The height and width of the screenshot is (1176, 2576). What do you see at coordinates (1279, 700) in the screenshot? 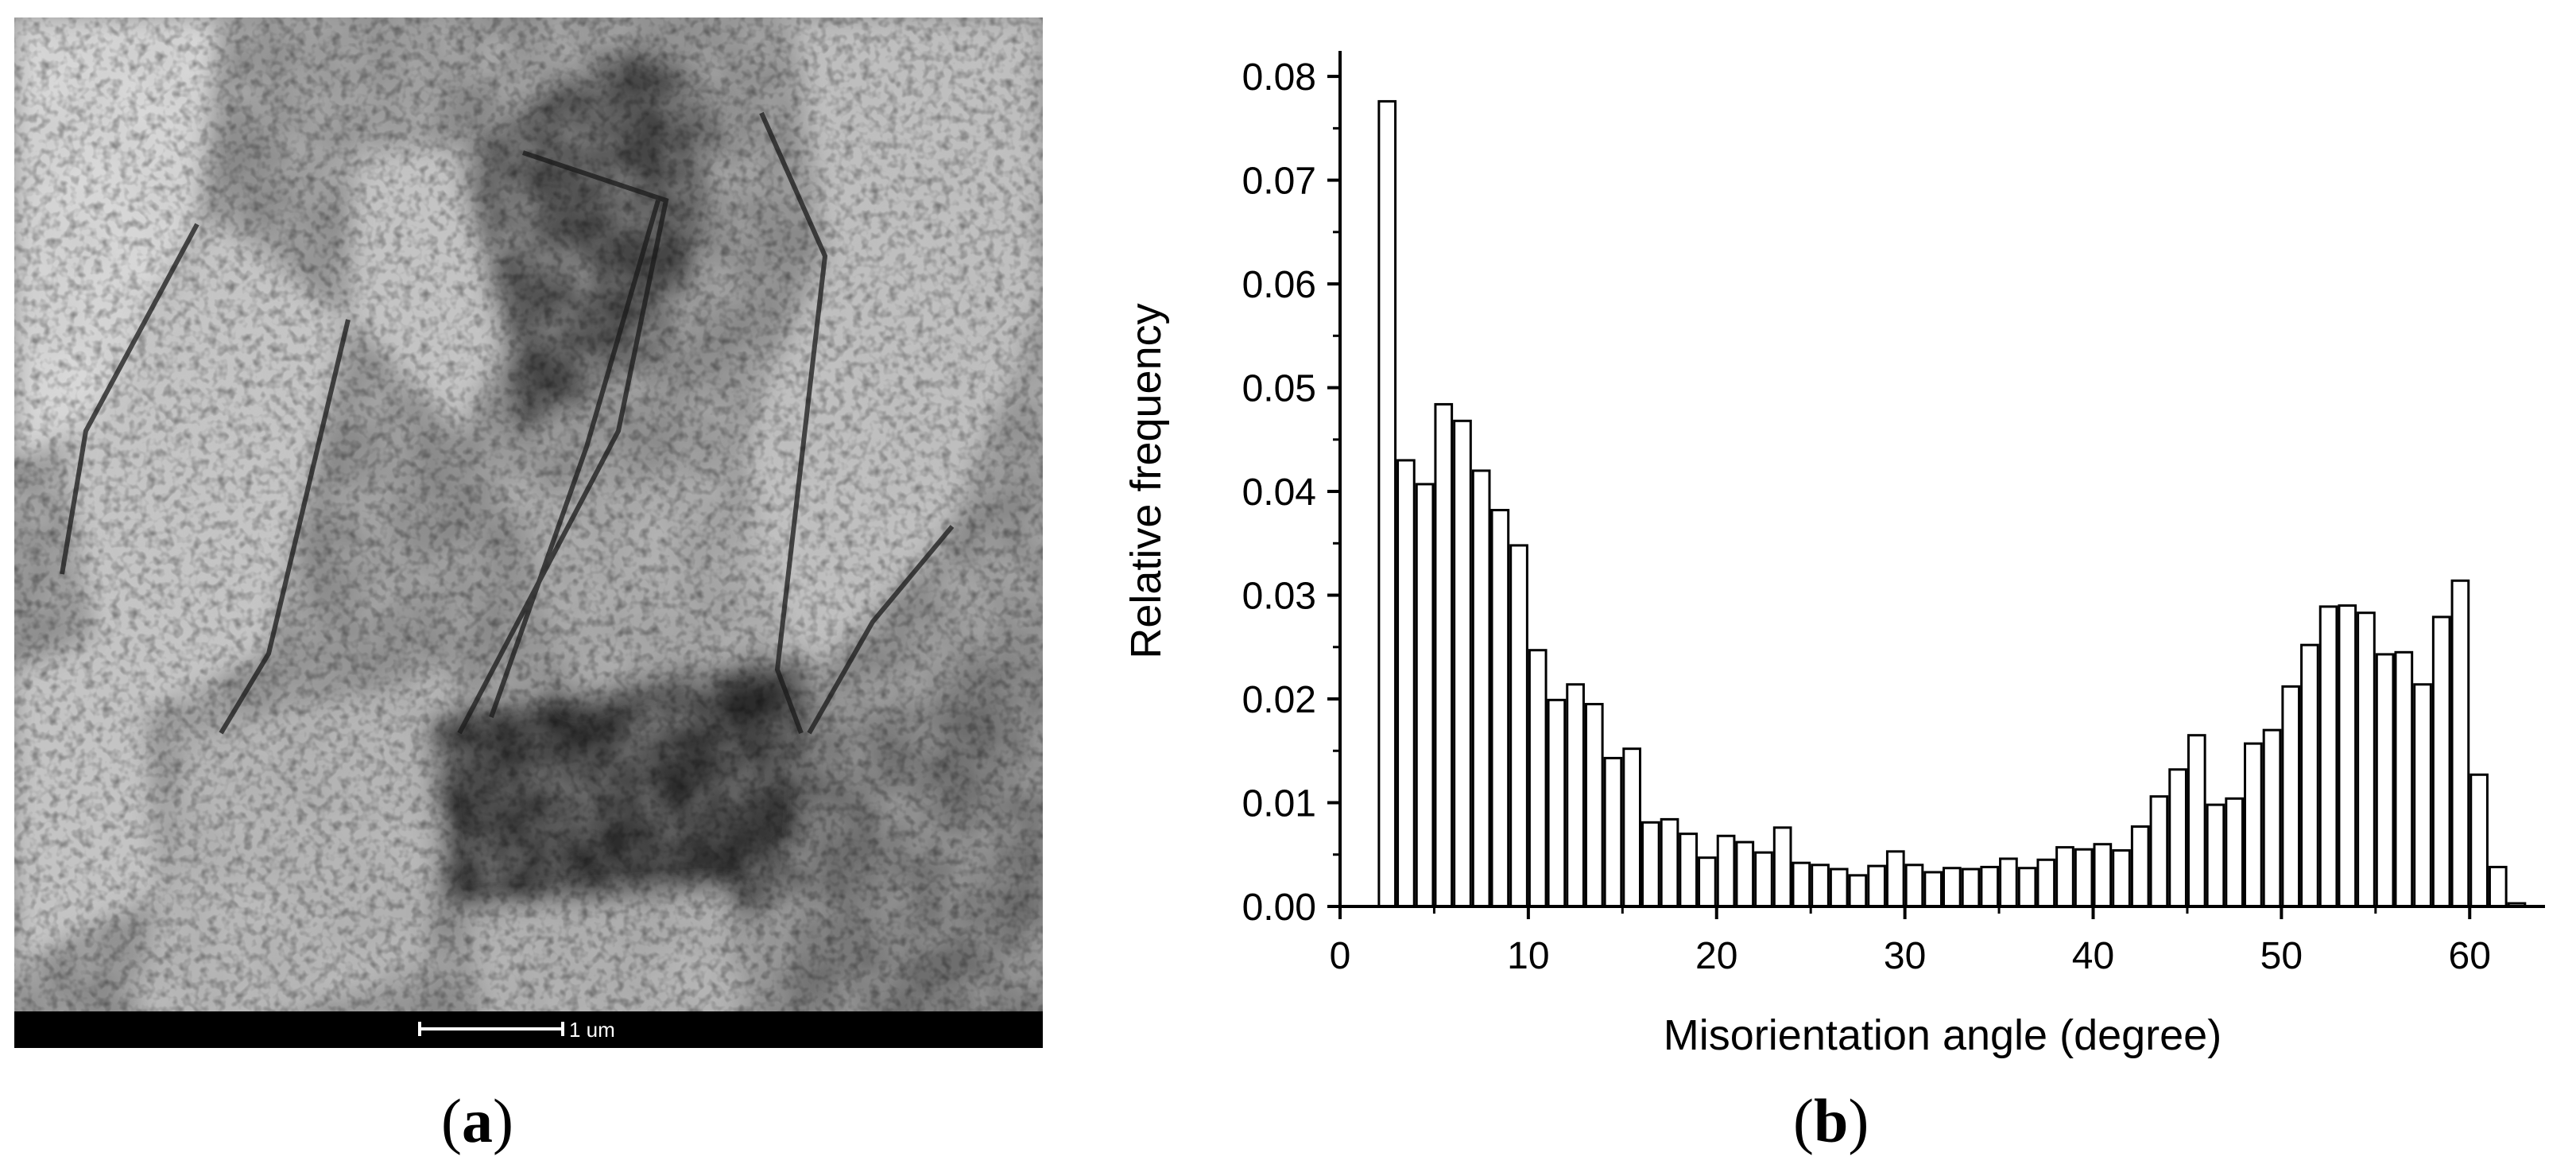
I see `y-tick-label: 0.02` at bounding box center [1279, 700].